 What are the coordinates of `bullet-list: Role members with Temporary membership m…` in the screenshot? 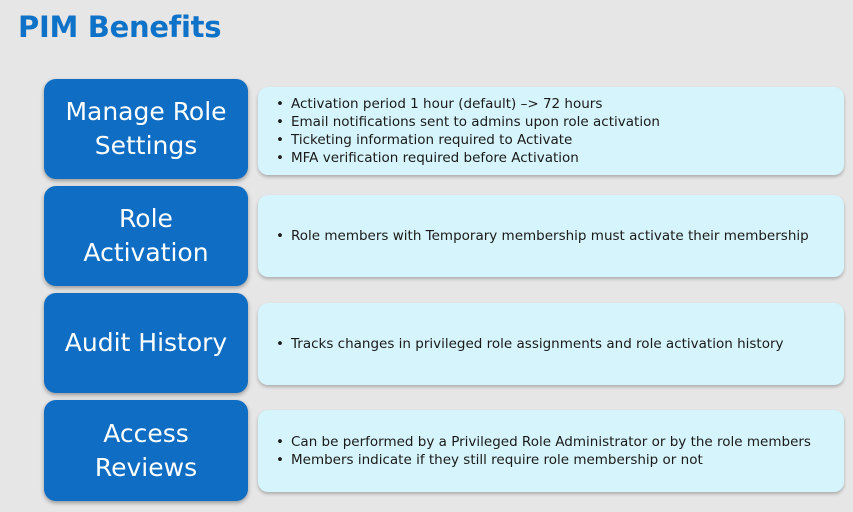 It's located at (552, 236).